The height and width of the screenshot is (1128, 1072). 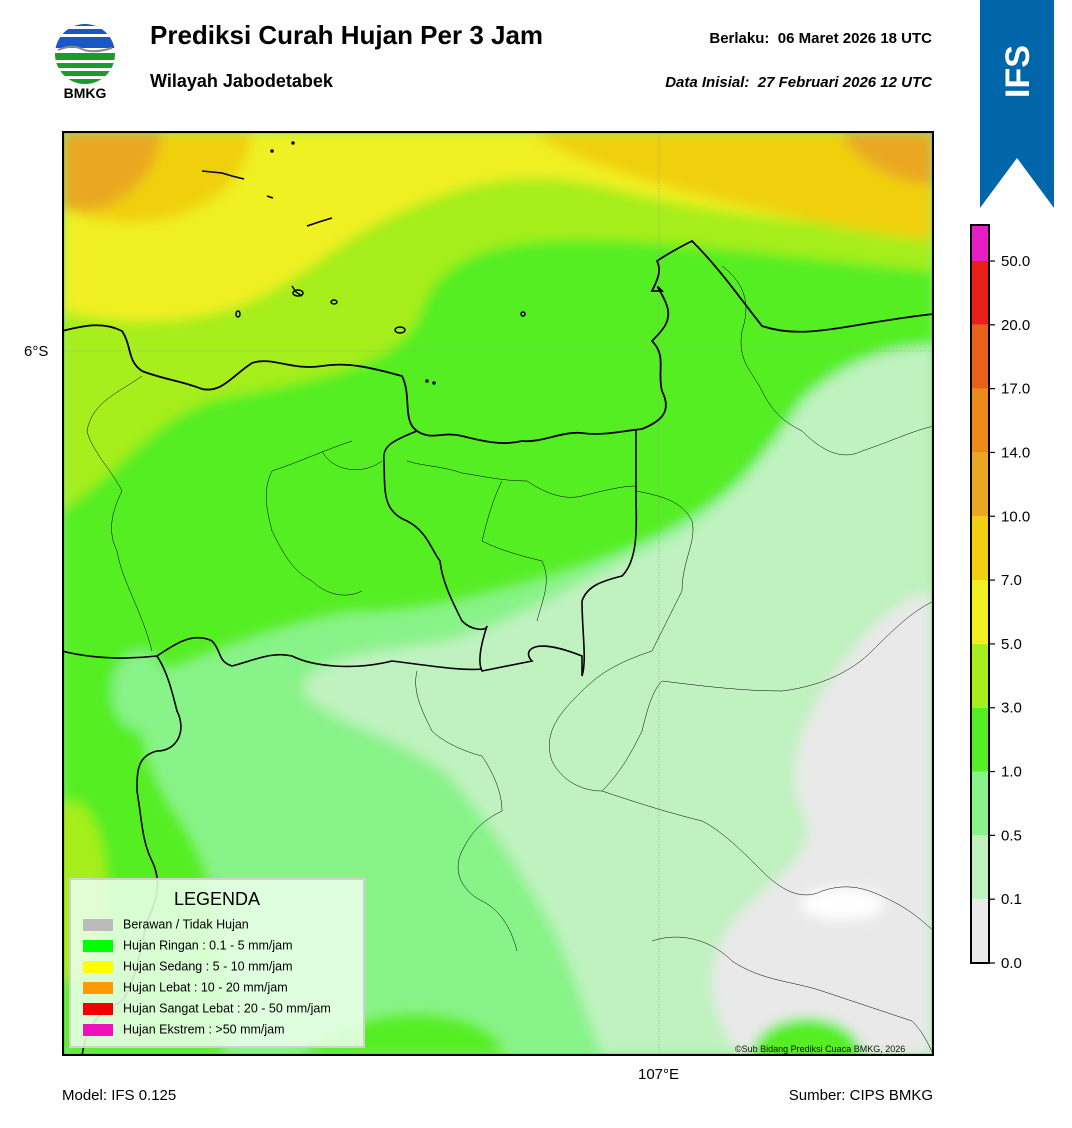 I want to click on init-label: Data Inisial:, so click(x=707, y=82).